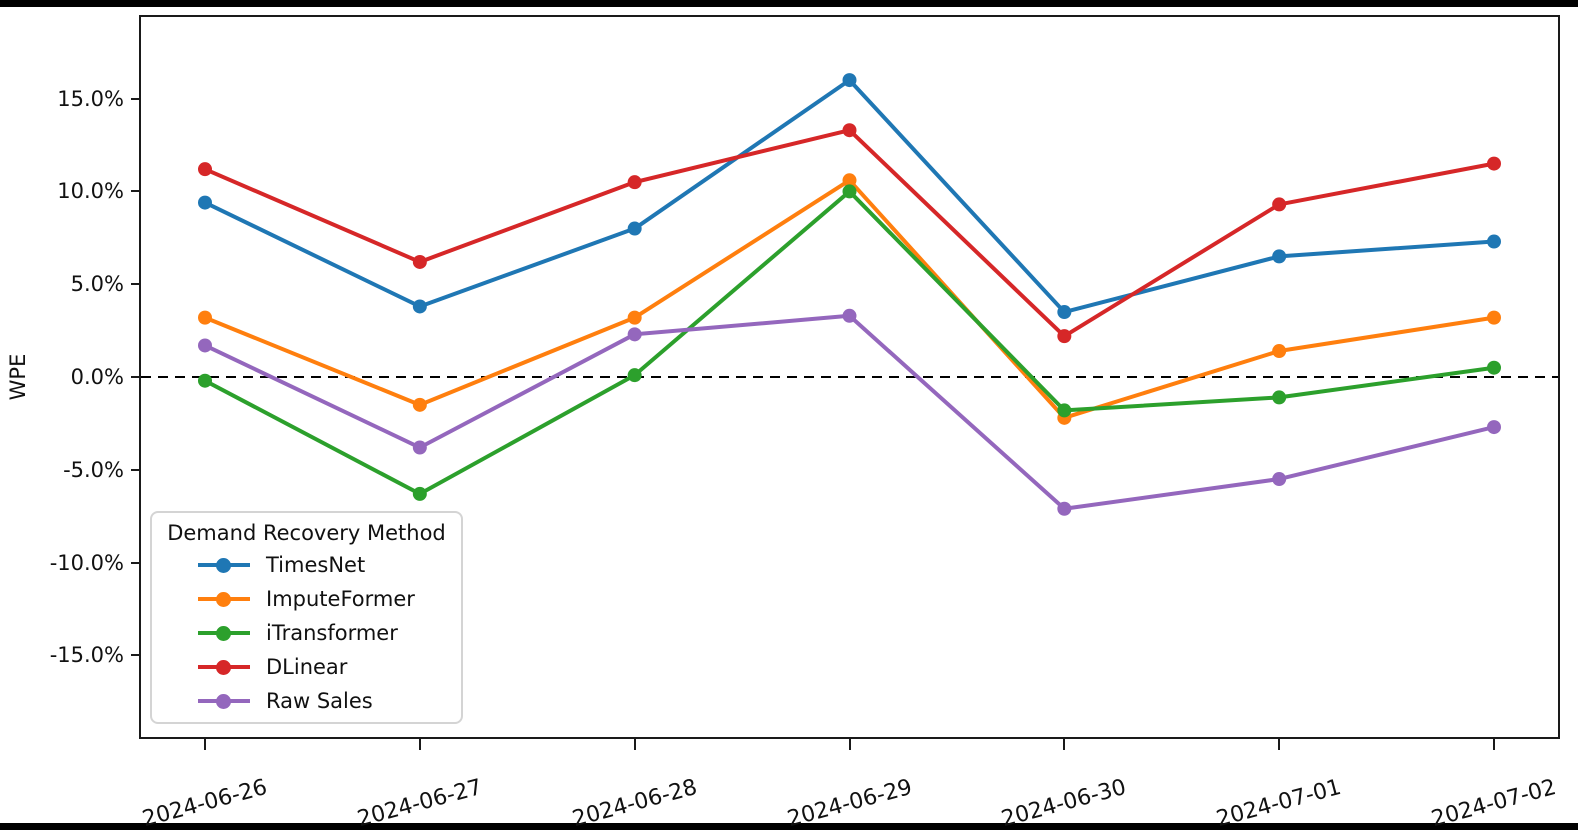  What do you see at coordinates (306, 533) in the screenshot?
I see `legend-title: Demand Recovery Method` at bounding box center [306, 533].